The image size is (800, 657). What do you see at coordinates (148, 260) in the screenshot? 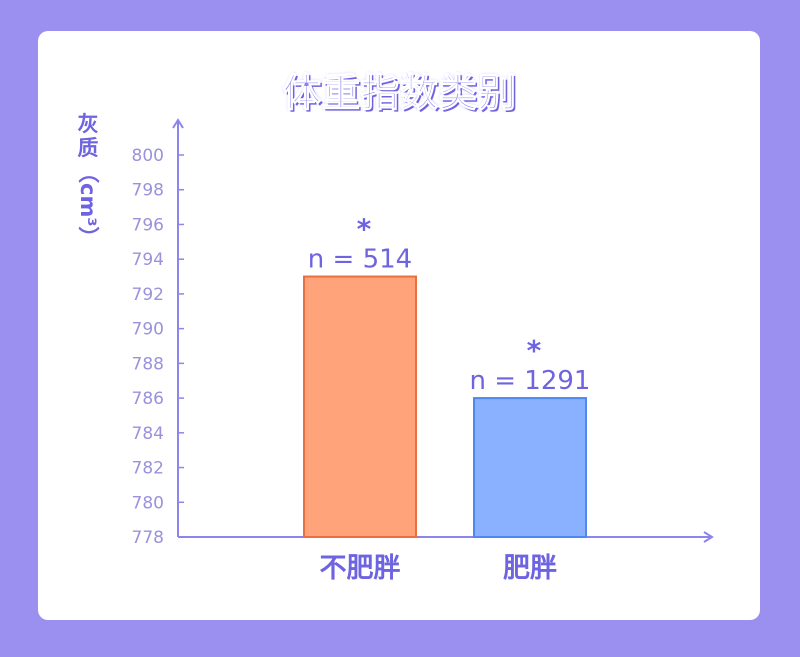
I see `y-tick-label: 794` at bounding box center [148, 260].